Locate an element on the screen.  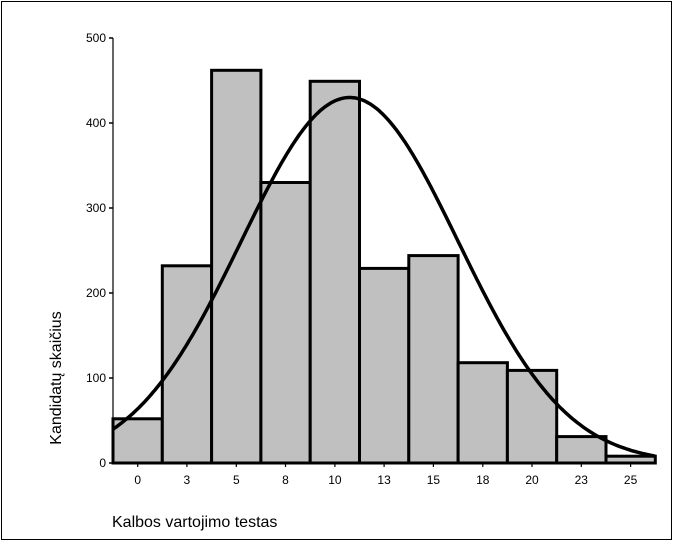
y-tick-label-200: 200 is located at coordinates (96, 293).